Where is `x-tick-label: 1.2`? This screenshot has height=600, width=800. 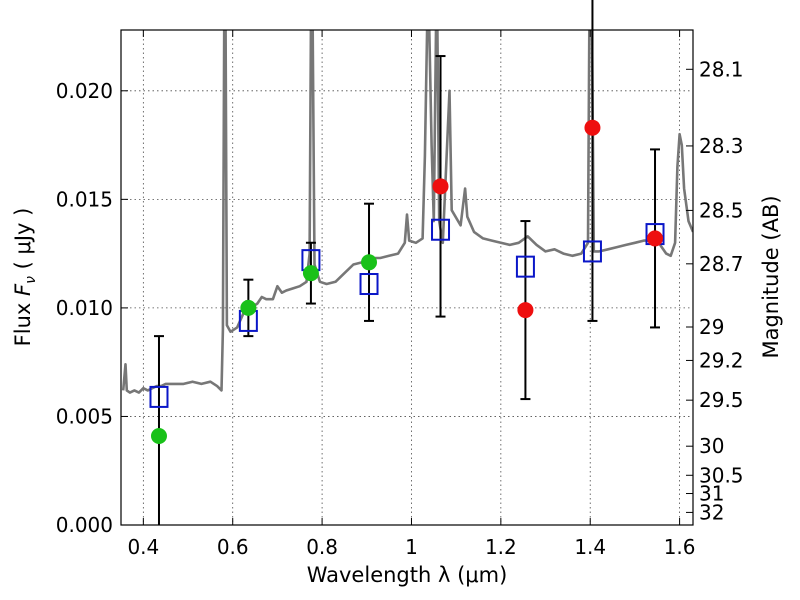
x-tick-label: 1.2 is located at coordinates (501, 547).